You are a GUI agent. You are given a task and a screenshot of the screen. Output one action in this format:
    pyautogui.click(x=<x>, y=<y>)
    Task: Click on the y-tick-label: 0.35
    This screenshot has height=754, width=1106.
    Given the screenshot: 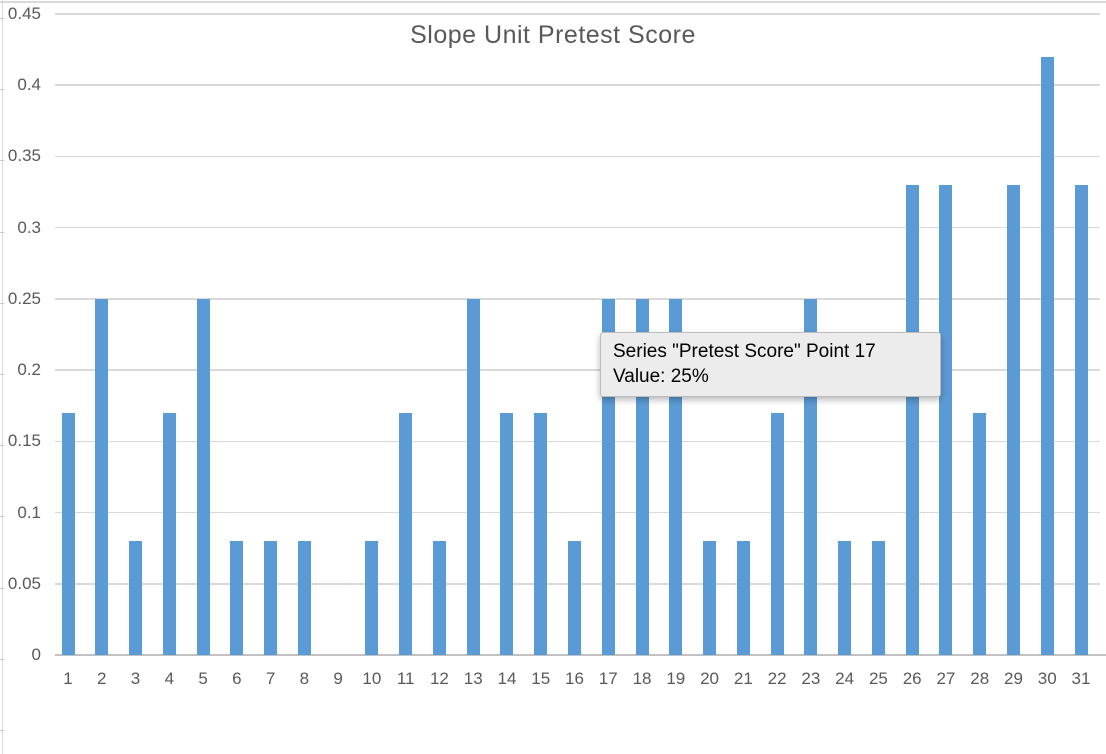 What is the action you would take?
    pyautogui.click(x=24, y=156)
    